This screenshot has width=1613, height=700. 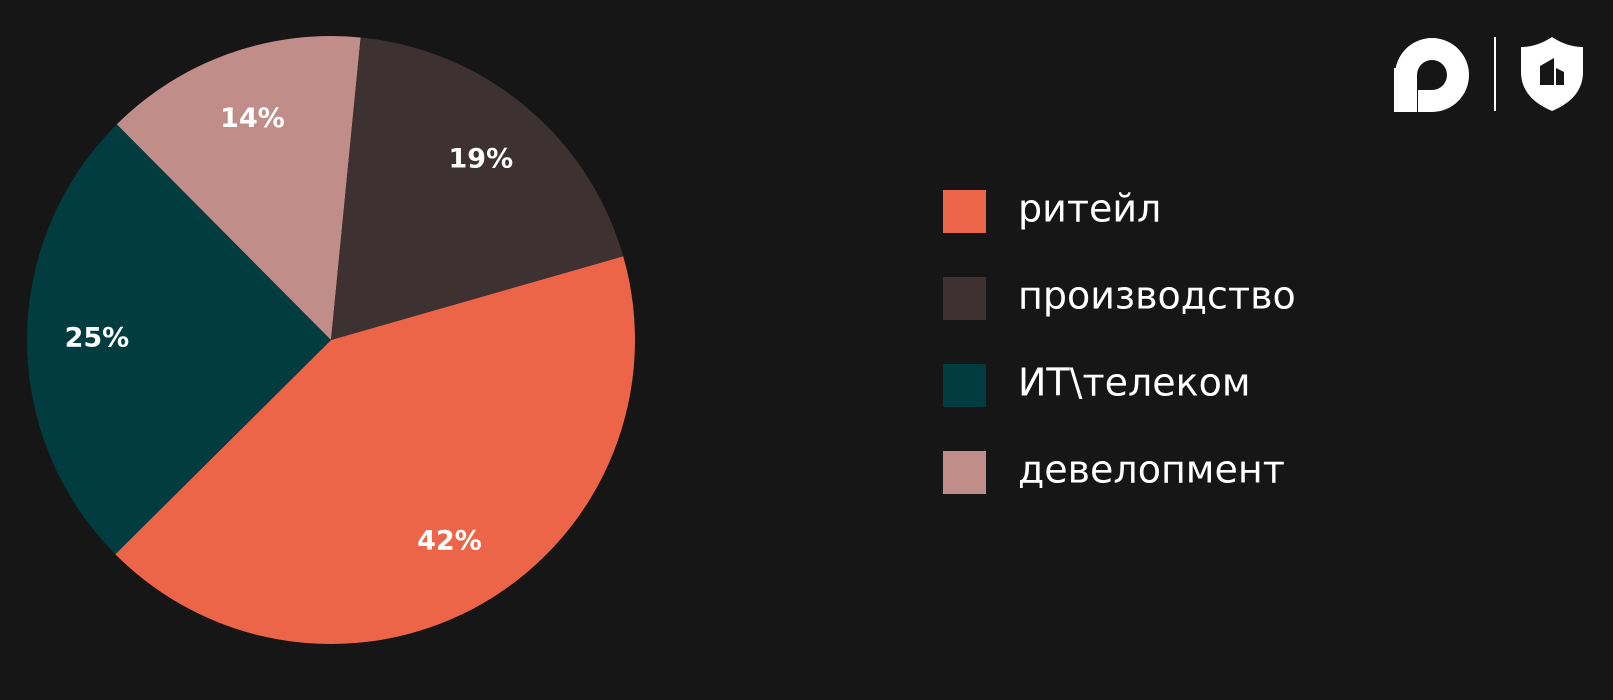 I want to click on legend-label: ИТ\телеком, so click(x=1134, y=383).